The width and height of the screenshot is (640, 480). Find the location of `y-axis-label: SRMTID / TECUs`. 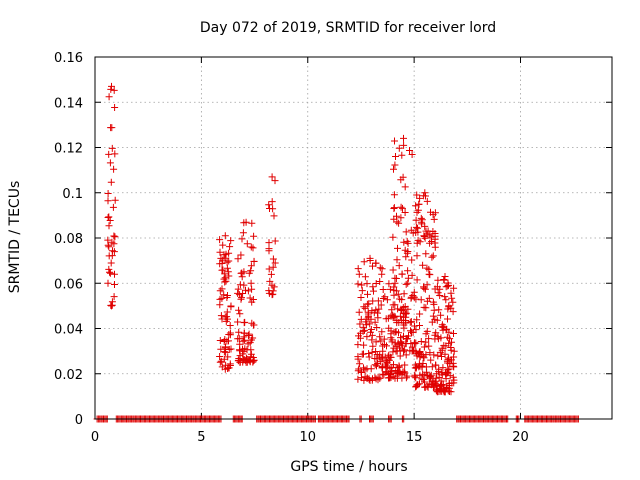

y-axis-label: SRMTID / TECUs is located at coordinates (15, 237).